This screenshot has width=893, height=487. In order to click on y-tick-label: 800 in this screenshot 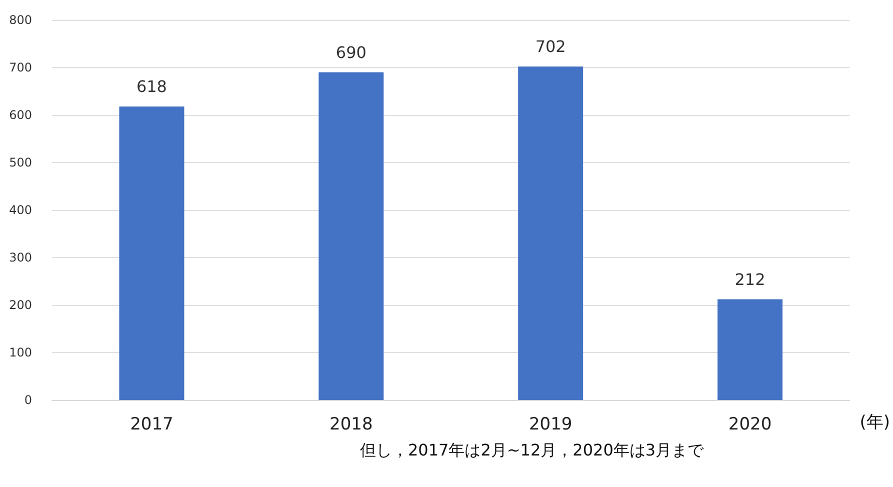, I will do `click(20, 20)`.